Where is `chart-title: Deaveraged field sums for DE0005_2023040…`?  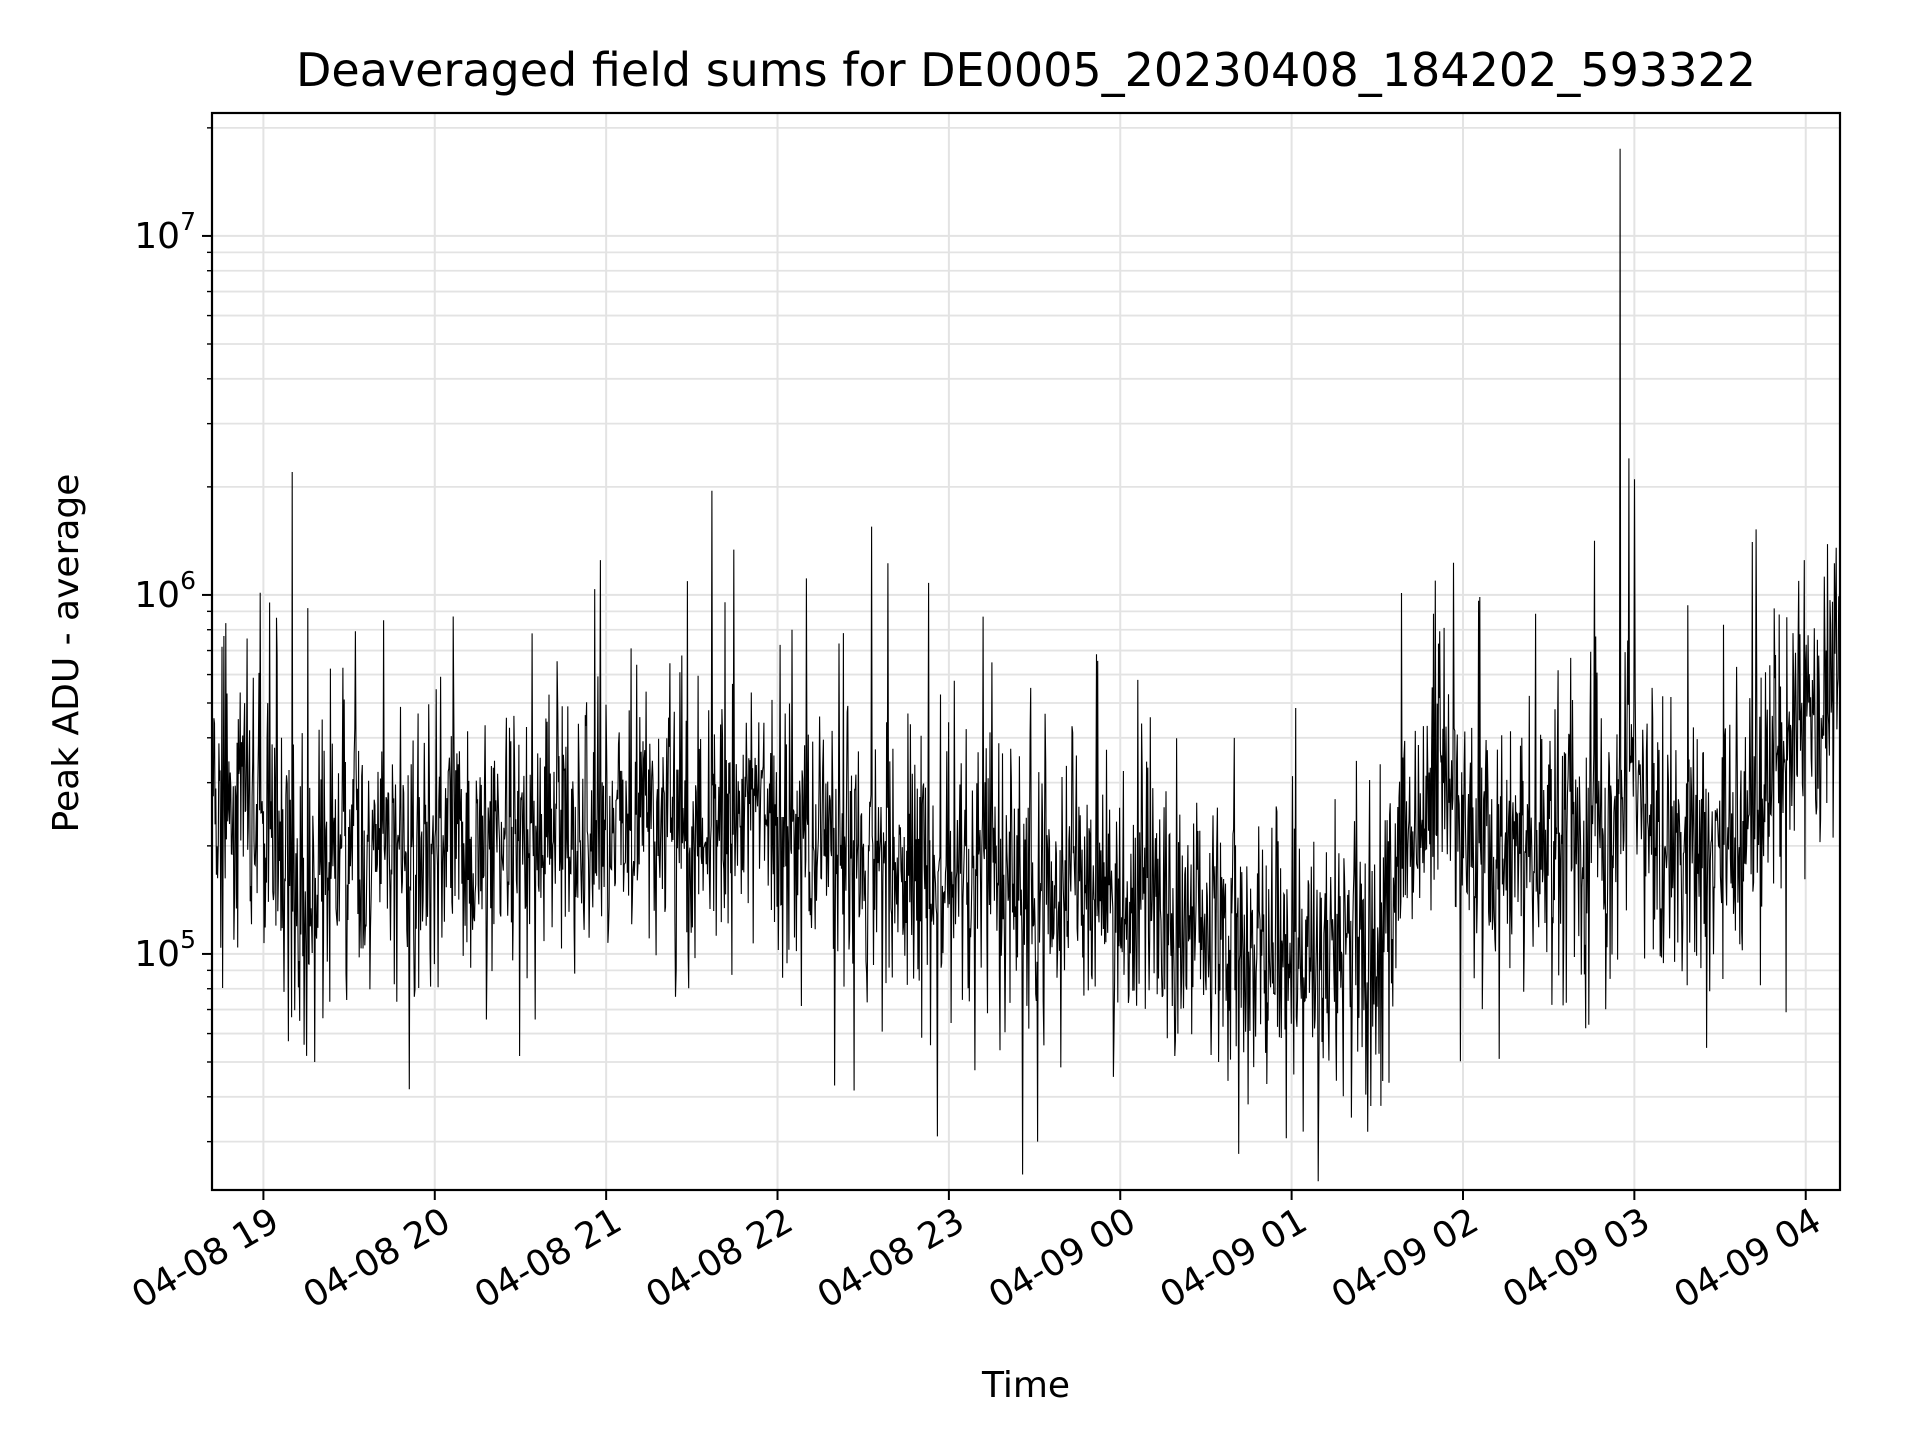
chart-title: Deaveraged field sums for DE0005_2023040… is located at coordinates (1026, 70).